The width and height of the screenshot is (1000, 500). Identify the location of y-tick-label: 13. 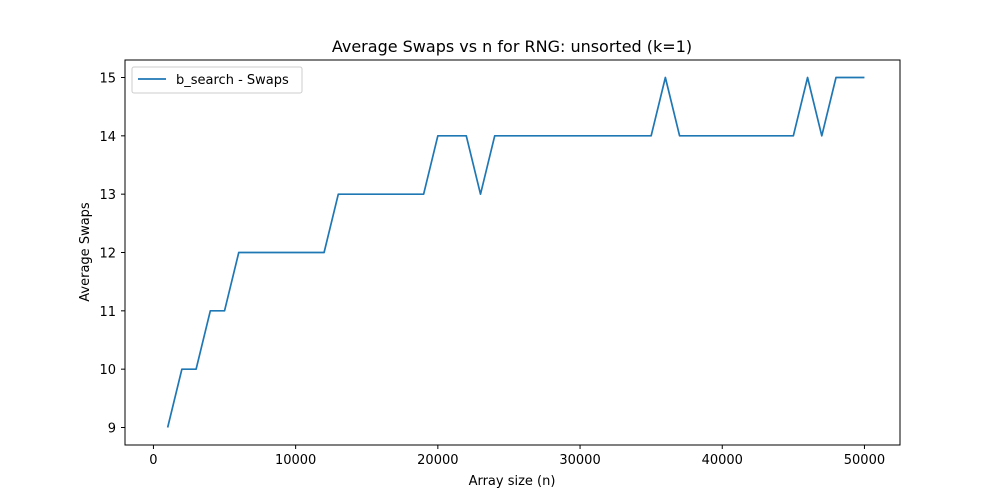
(107, 195).